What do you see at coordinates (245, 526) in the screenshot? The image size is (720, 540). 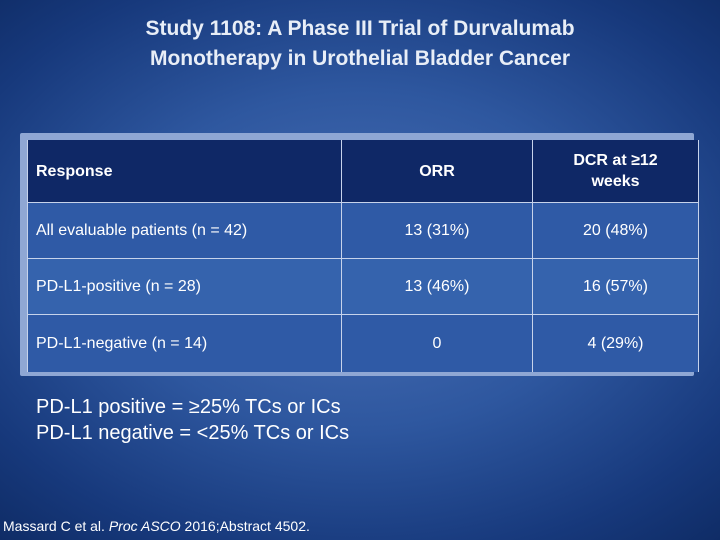 I see `citation-detail: 2016;Abstract 4502.` at bounding box center [245, 526].